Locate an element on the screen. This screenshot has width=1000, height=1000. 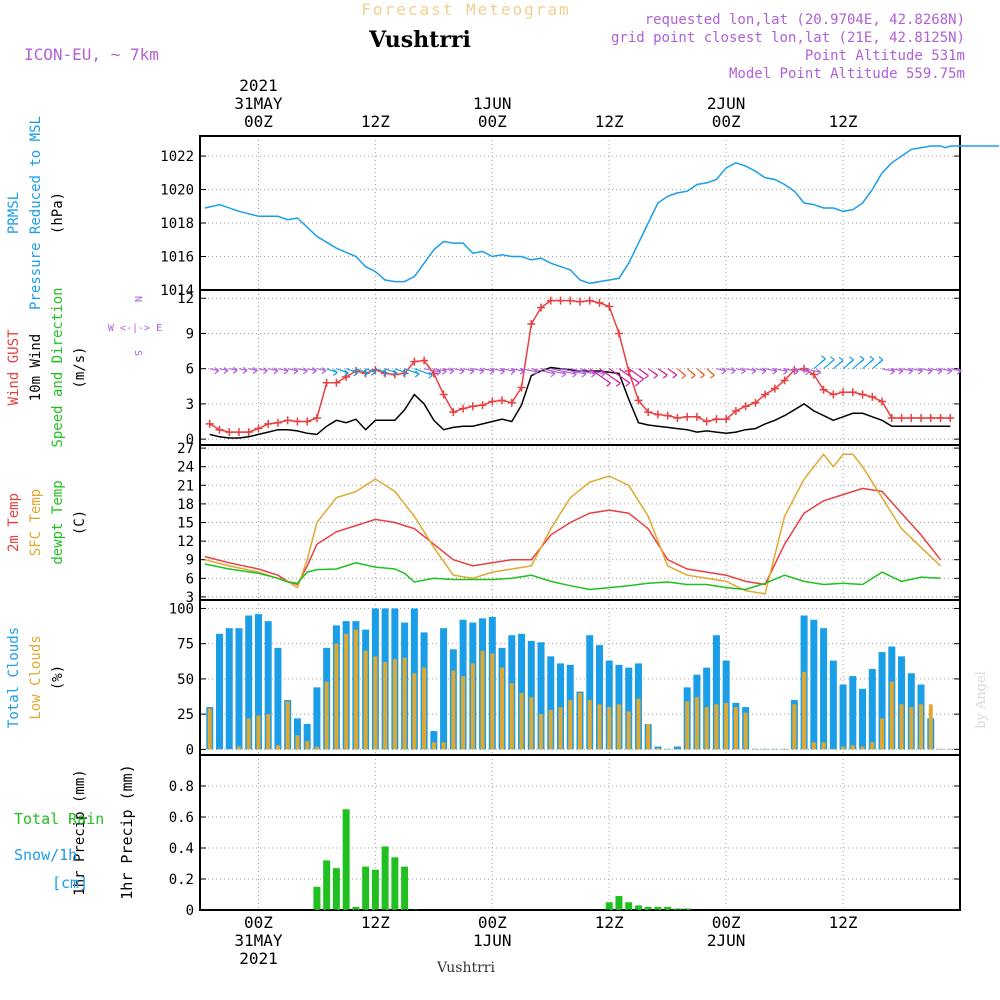
time-label-bottom: 00Z is located at coordinates (492, 922).